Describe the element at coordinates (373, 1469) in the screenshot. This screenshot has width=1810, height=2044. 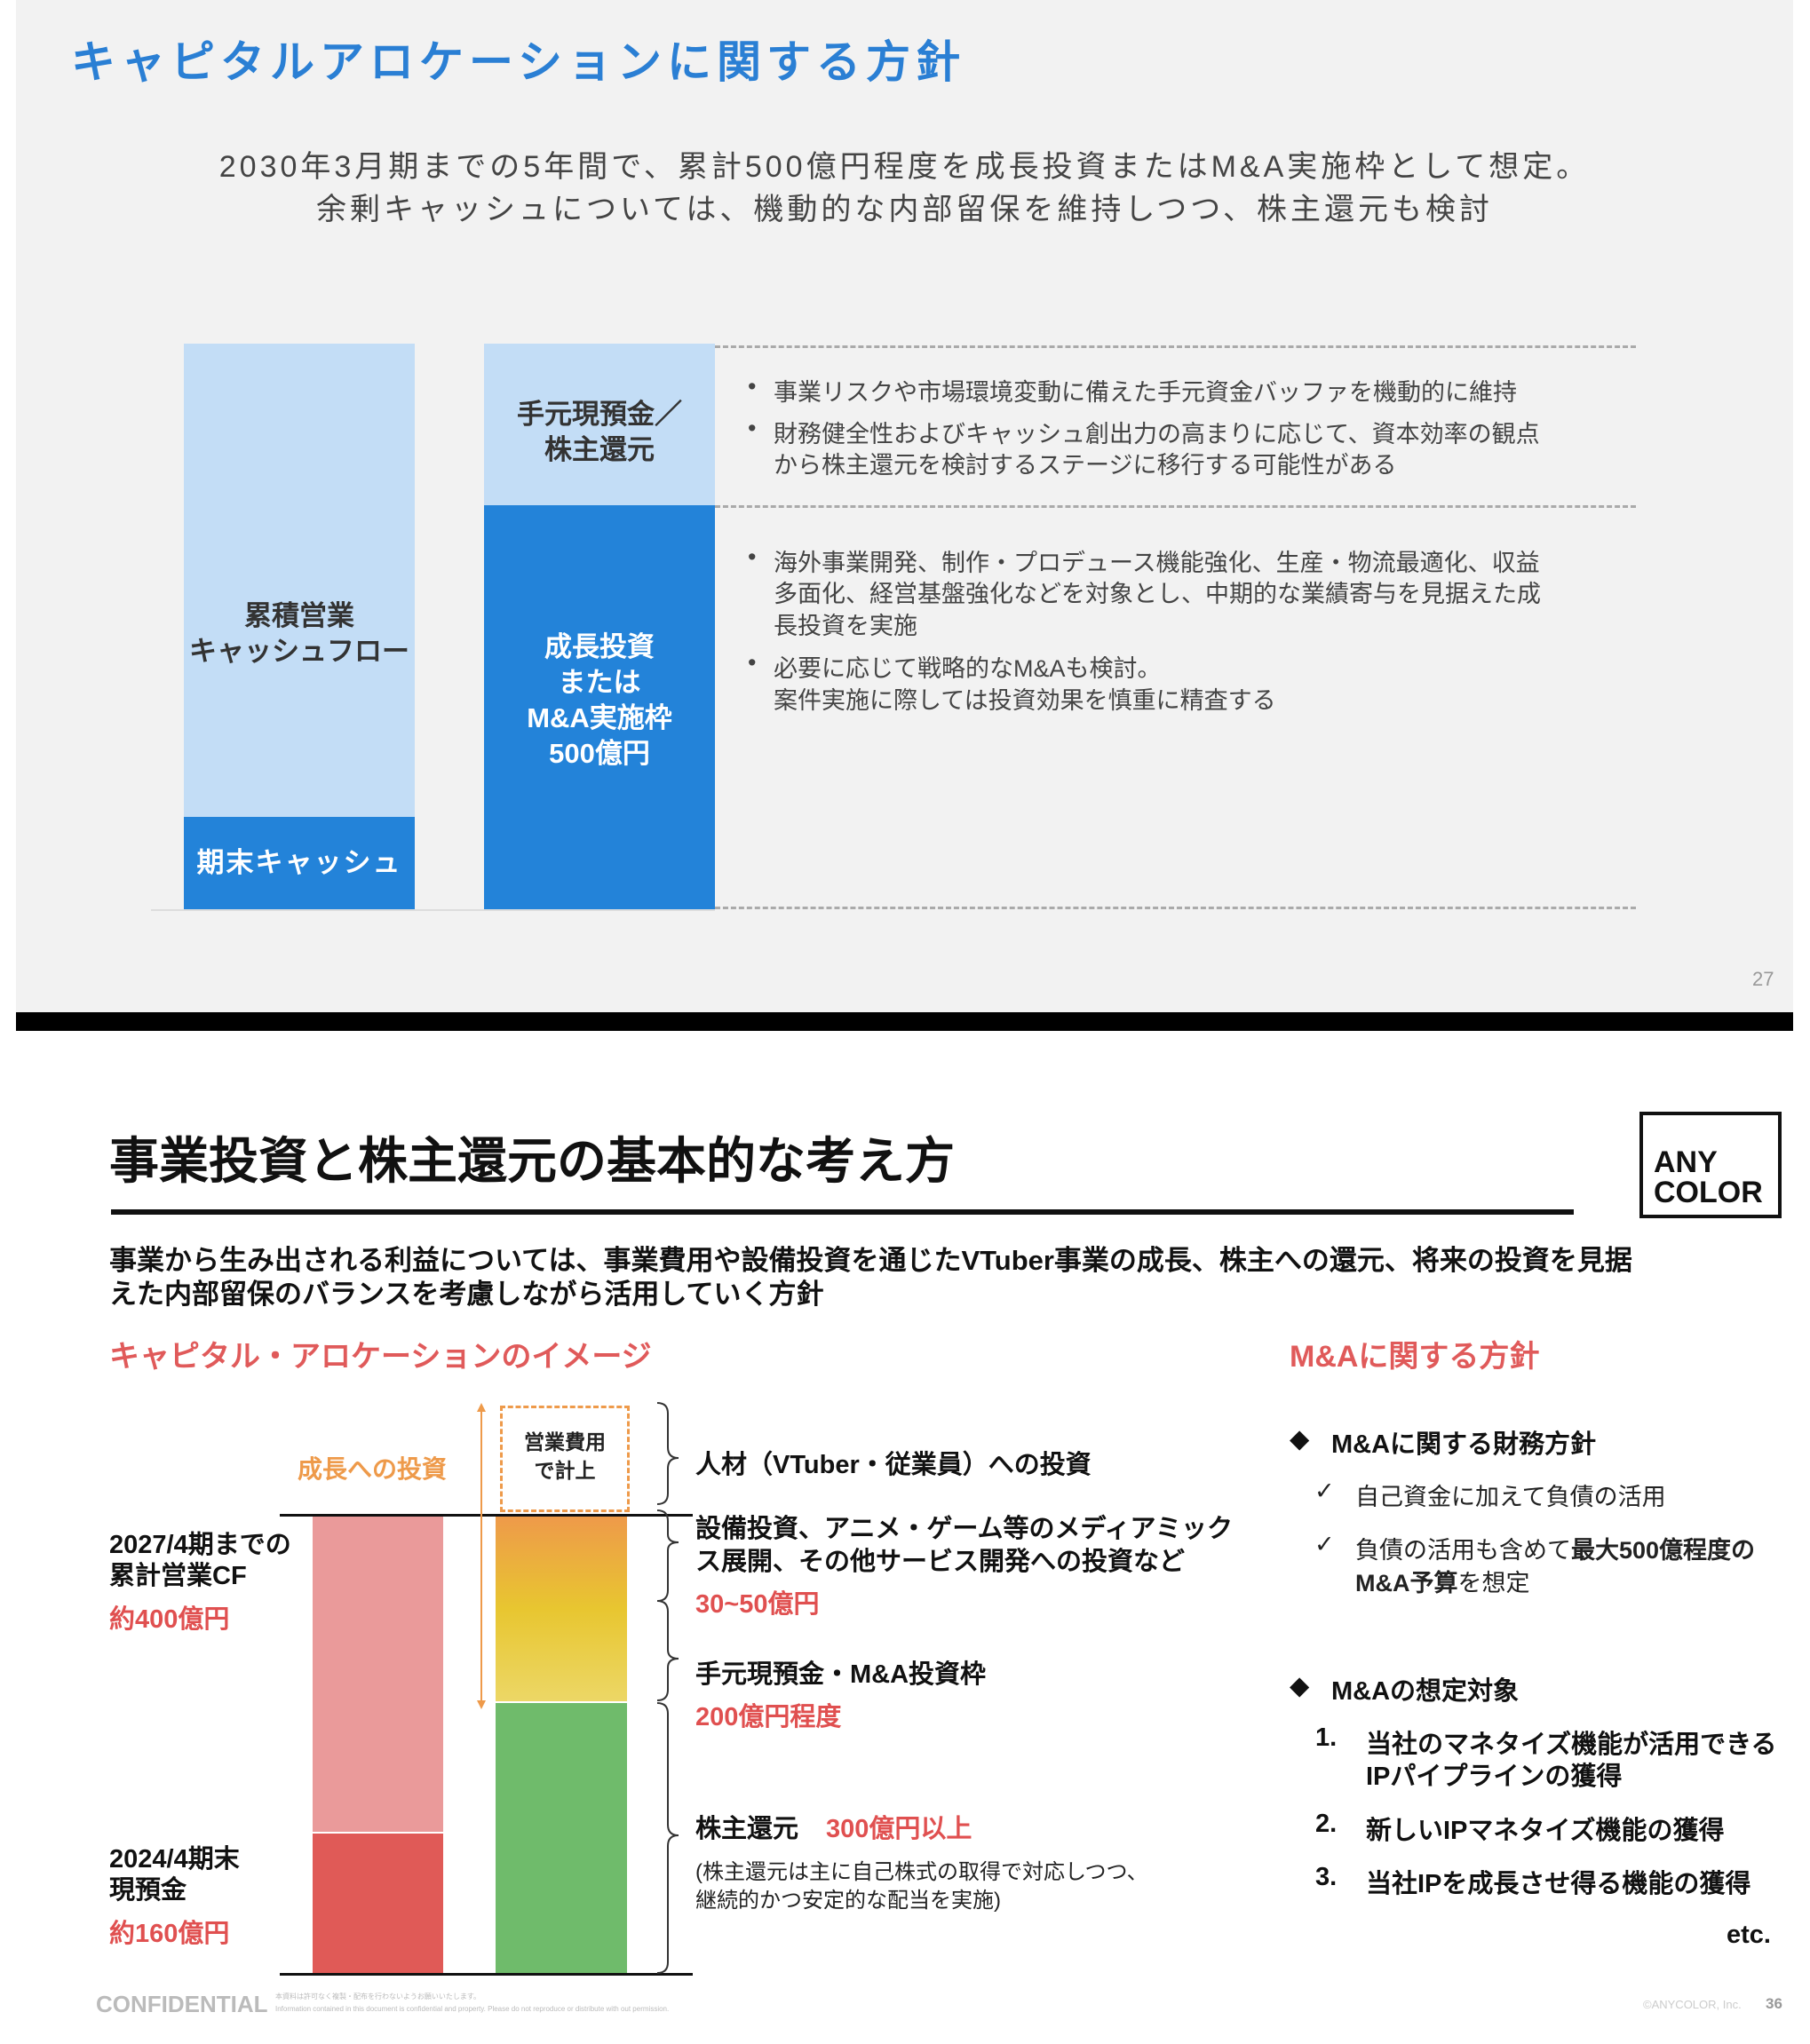
I see `growth-investment-label: 成長への投資` at that location.